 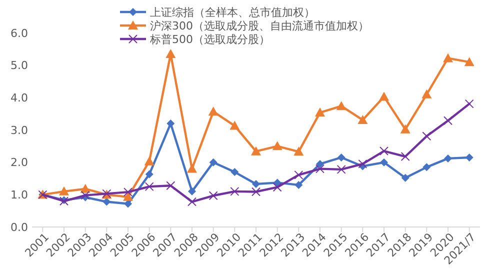 What do you see at coordinates (19, 227) in the screenshot?
I see `y-tick-label: 0.0` at bounding box center [19, 227].